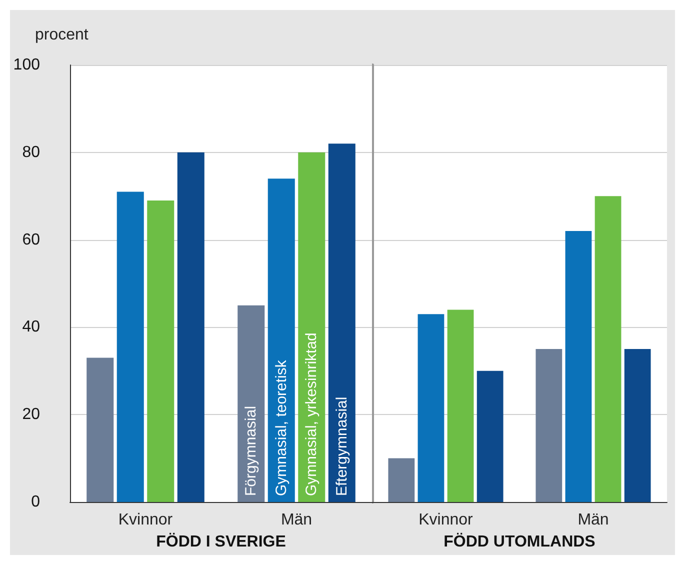 The height and width of the screenshot is (565, 685). What do you see at coordinates (62, 35) in the screenshot?
I see `y-axis-title: procent` at bounding box center [62, 35].